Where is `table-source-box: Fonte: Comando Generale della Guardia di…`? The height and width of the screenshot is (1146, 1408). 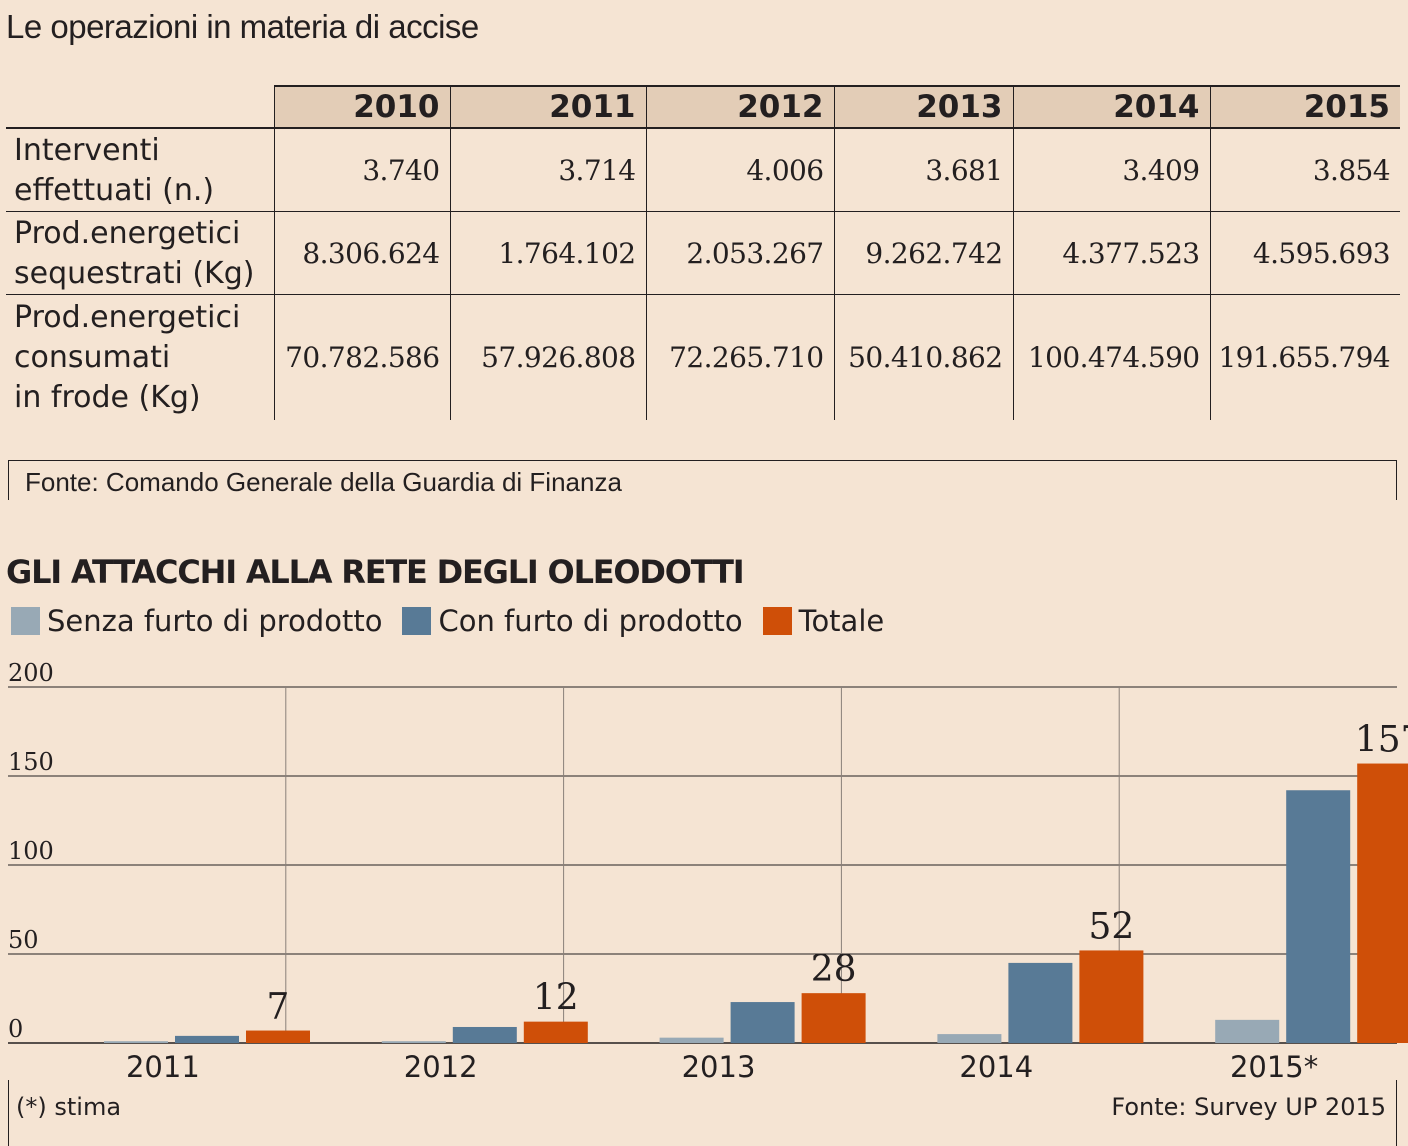 table-source-box: Fonte: Comando Generale della Guardia di… is located at coordinates (702, 480).